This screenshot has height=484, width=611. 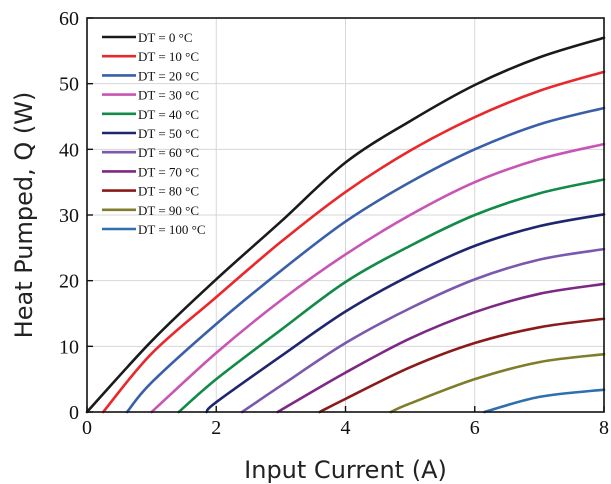 I want to click on y-tick-label: 20, so click(x=69, y=282).